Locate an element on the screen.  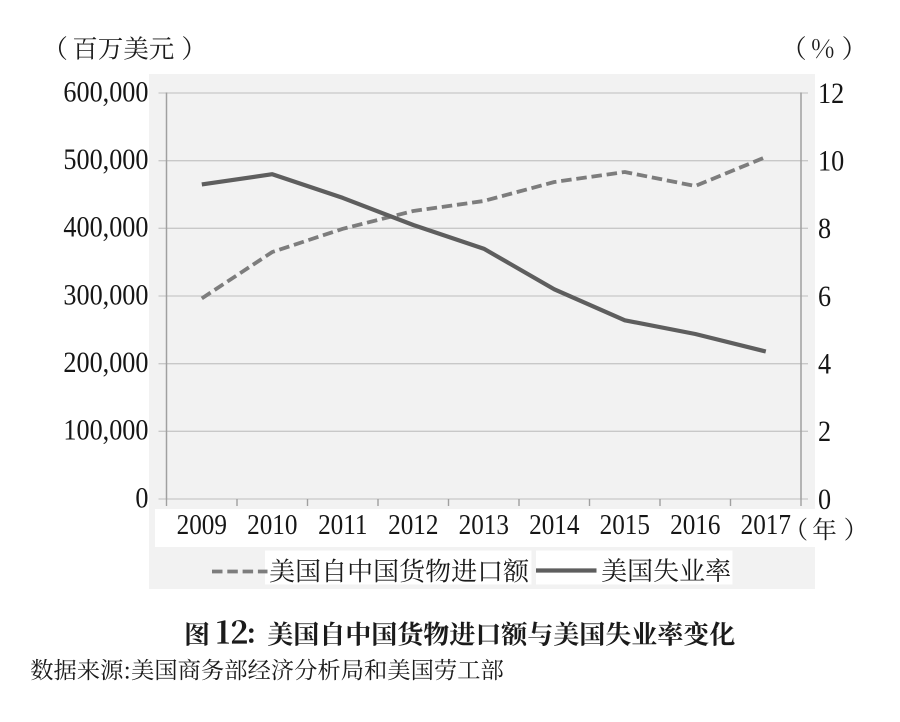
svg-text: 2010 is located at coordinates (272, 525).